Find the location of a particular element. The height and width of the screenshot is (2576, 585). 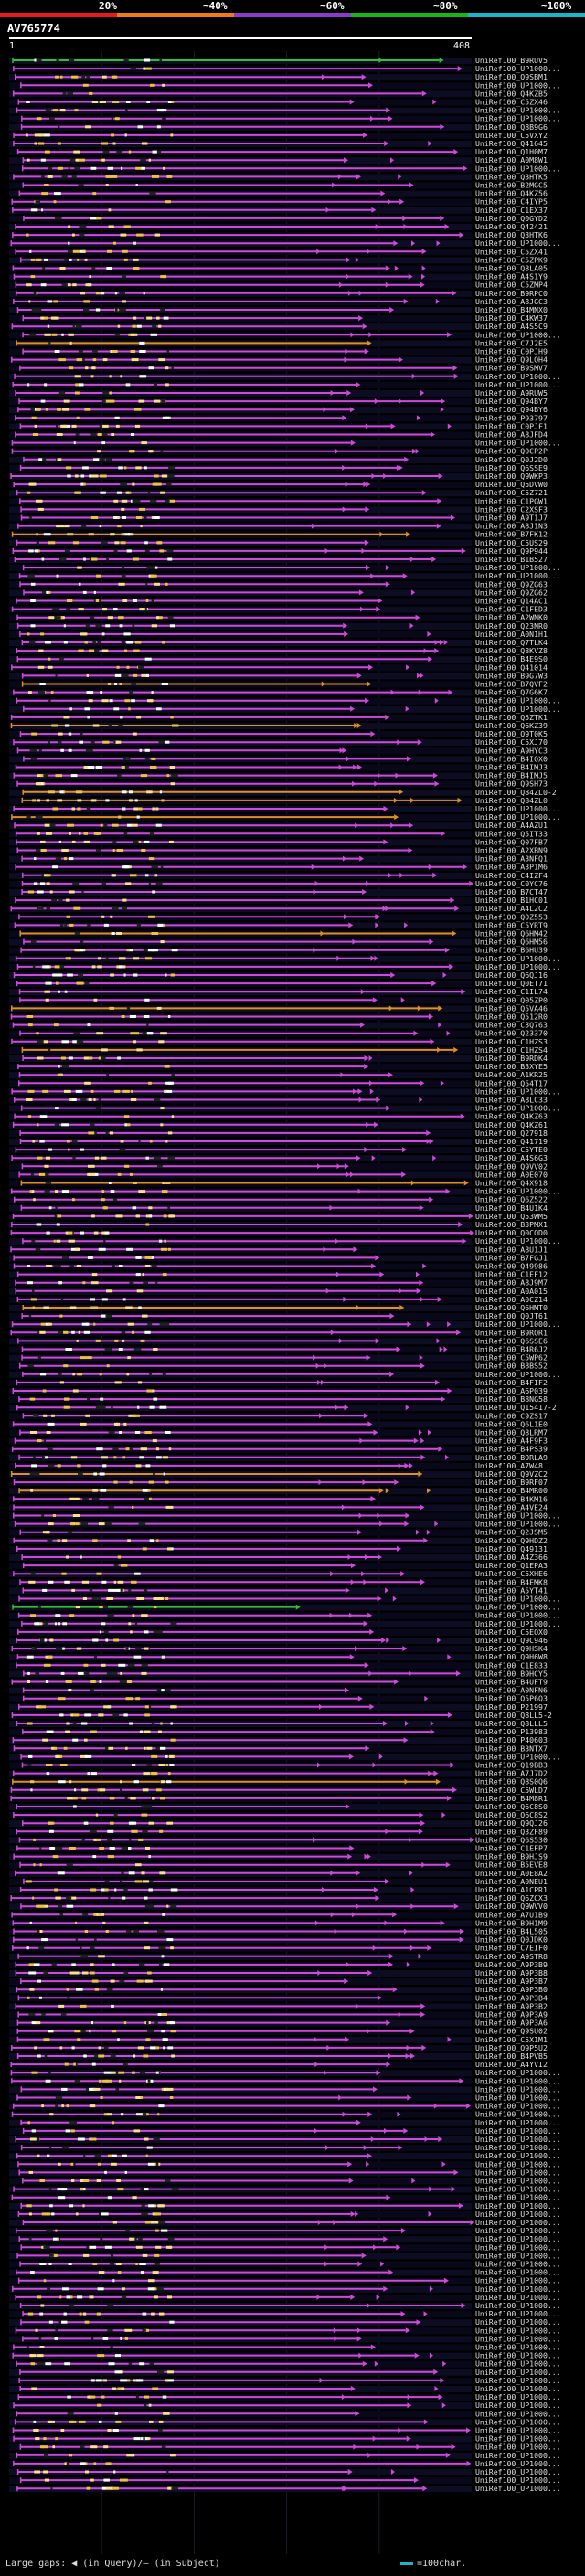

hit-label: UniRef100_Q4KZ61 is located at coordinates (512, 1124).